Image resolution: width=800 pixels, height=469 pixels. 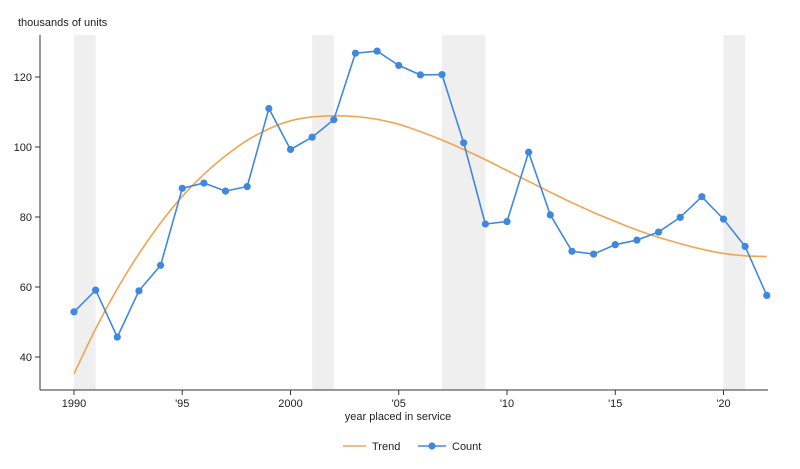 I want to click on x-ticks: 1990 '95 2000 '05 '10 '15 '20, so click(x=396, y=400).